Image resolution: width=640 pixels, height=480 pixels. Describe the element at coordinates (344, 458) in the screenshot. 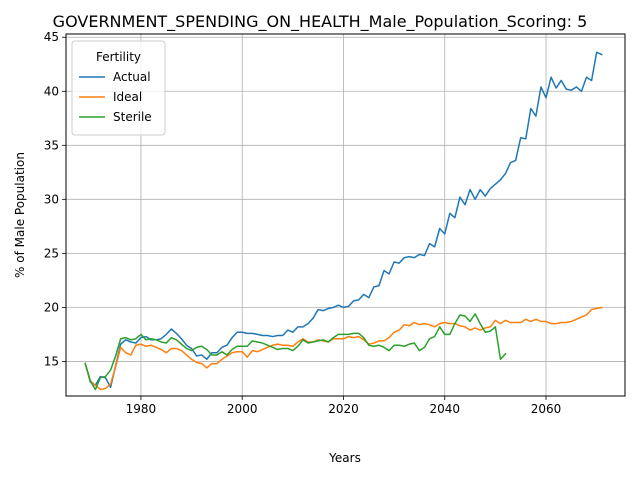

I see `x-axis-label: Years` at that location.